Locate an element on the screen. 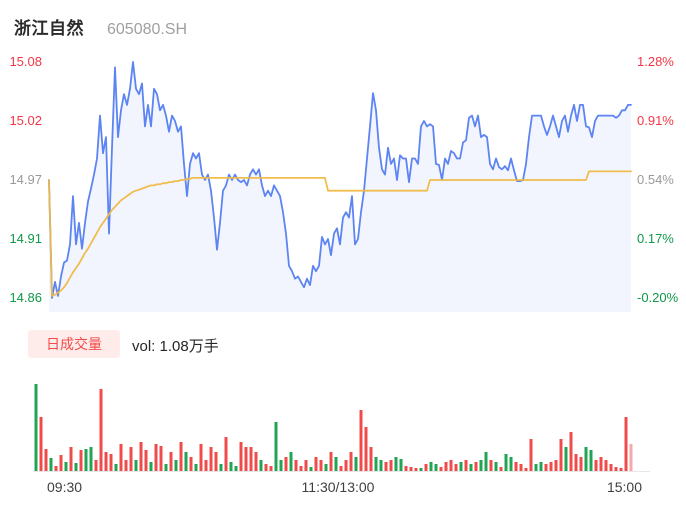  price-tick-label: 14.86 is located at coordinates (25, 297).